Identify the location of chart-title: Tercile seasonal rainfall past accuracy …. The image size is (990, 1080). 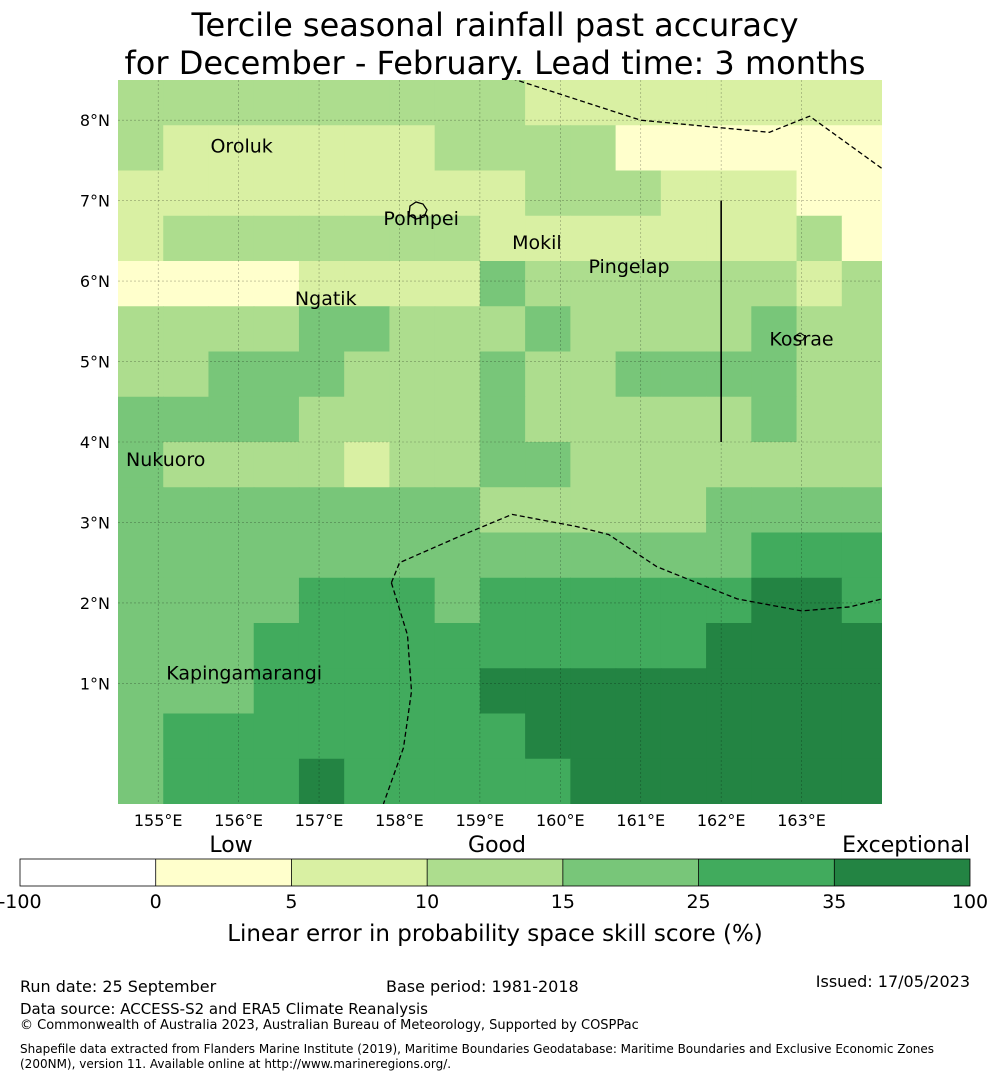
(495, 44).